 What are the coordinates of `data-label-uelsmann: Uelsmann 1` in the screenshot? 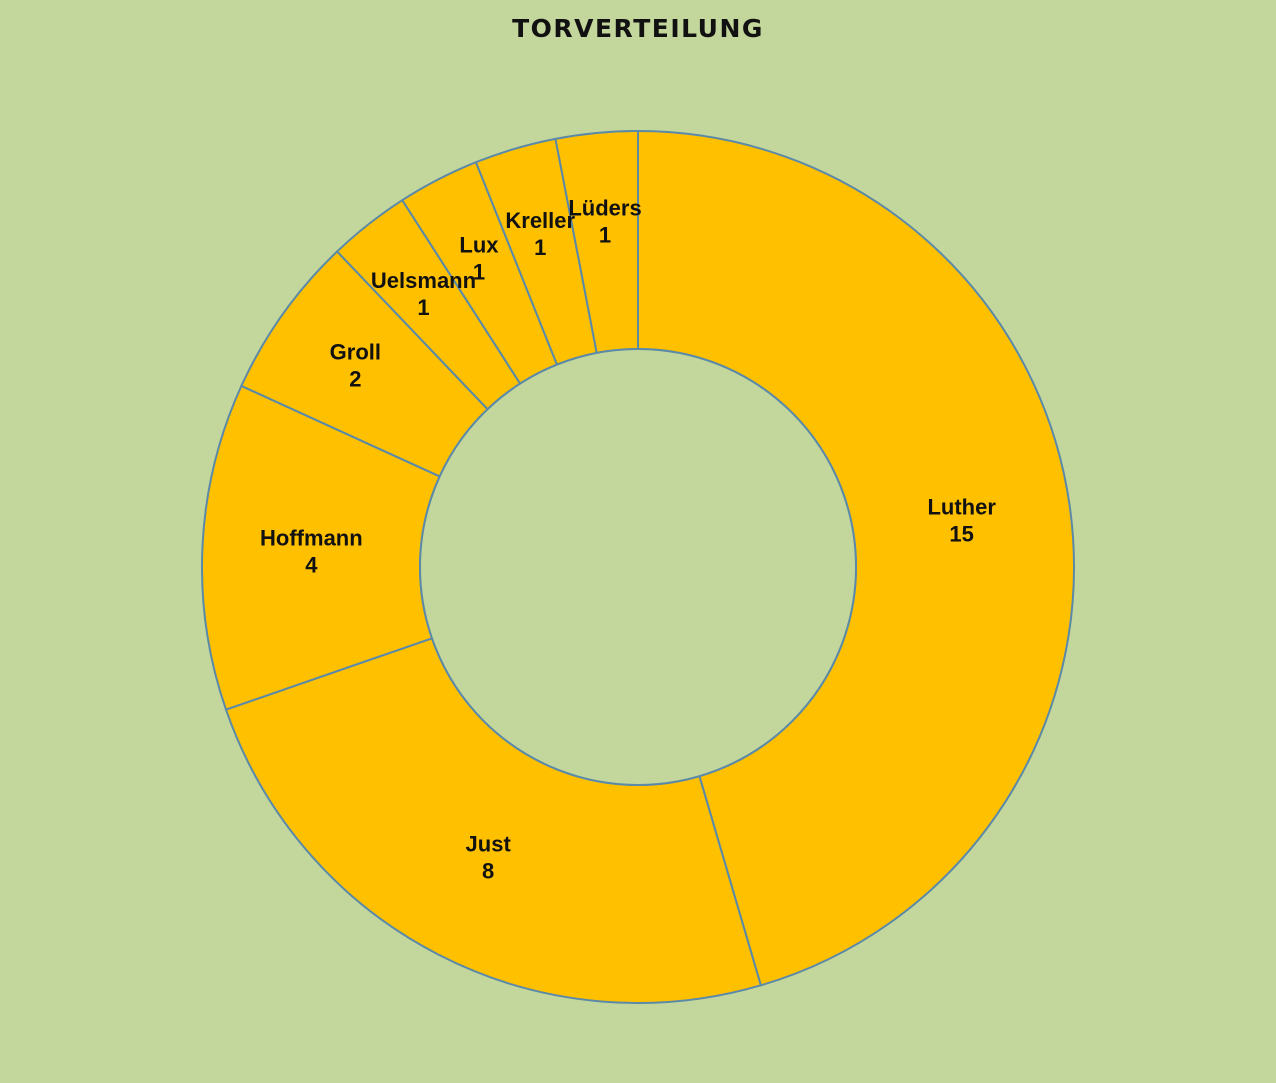 It's located at (423, 294).